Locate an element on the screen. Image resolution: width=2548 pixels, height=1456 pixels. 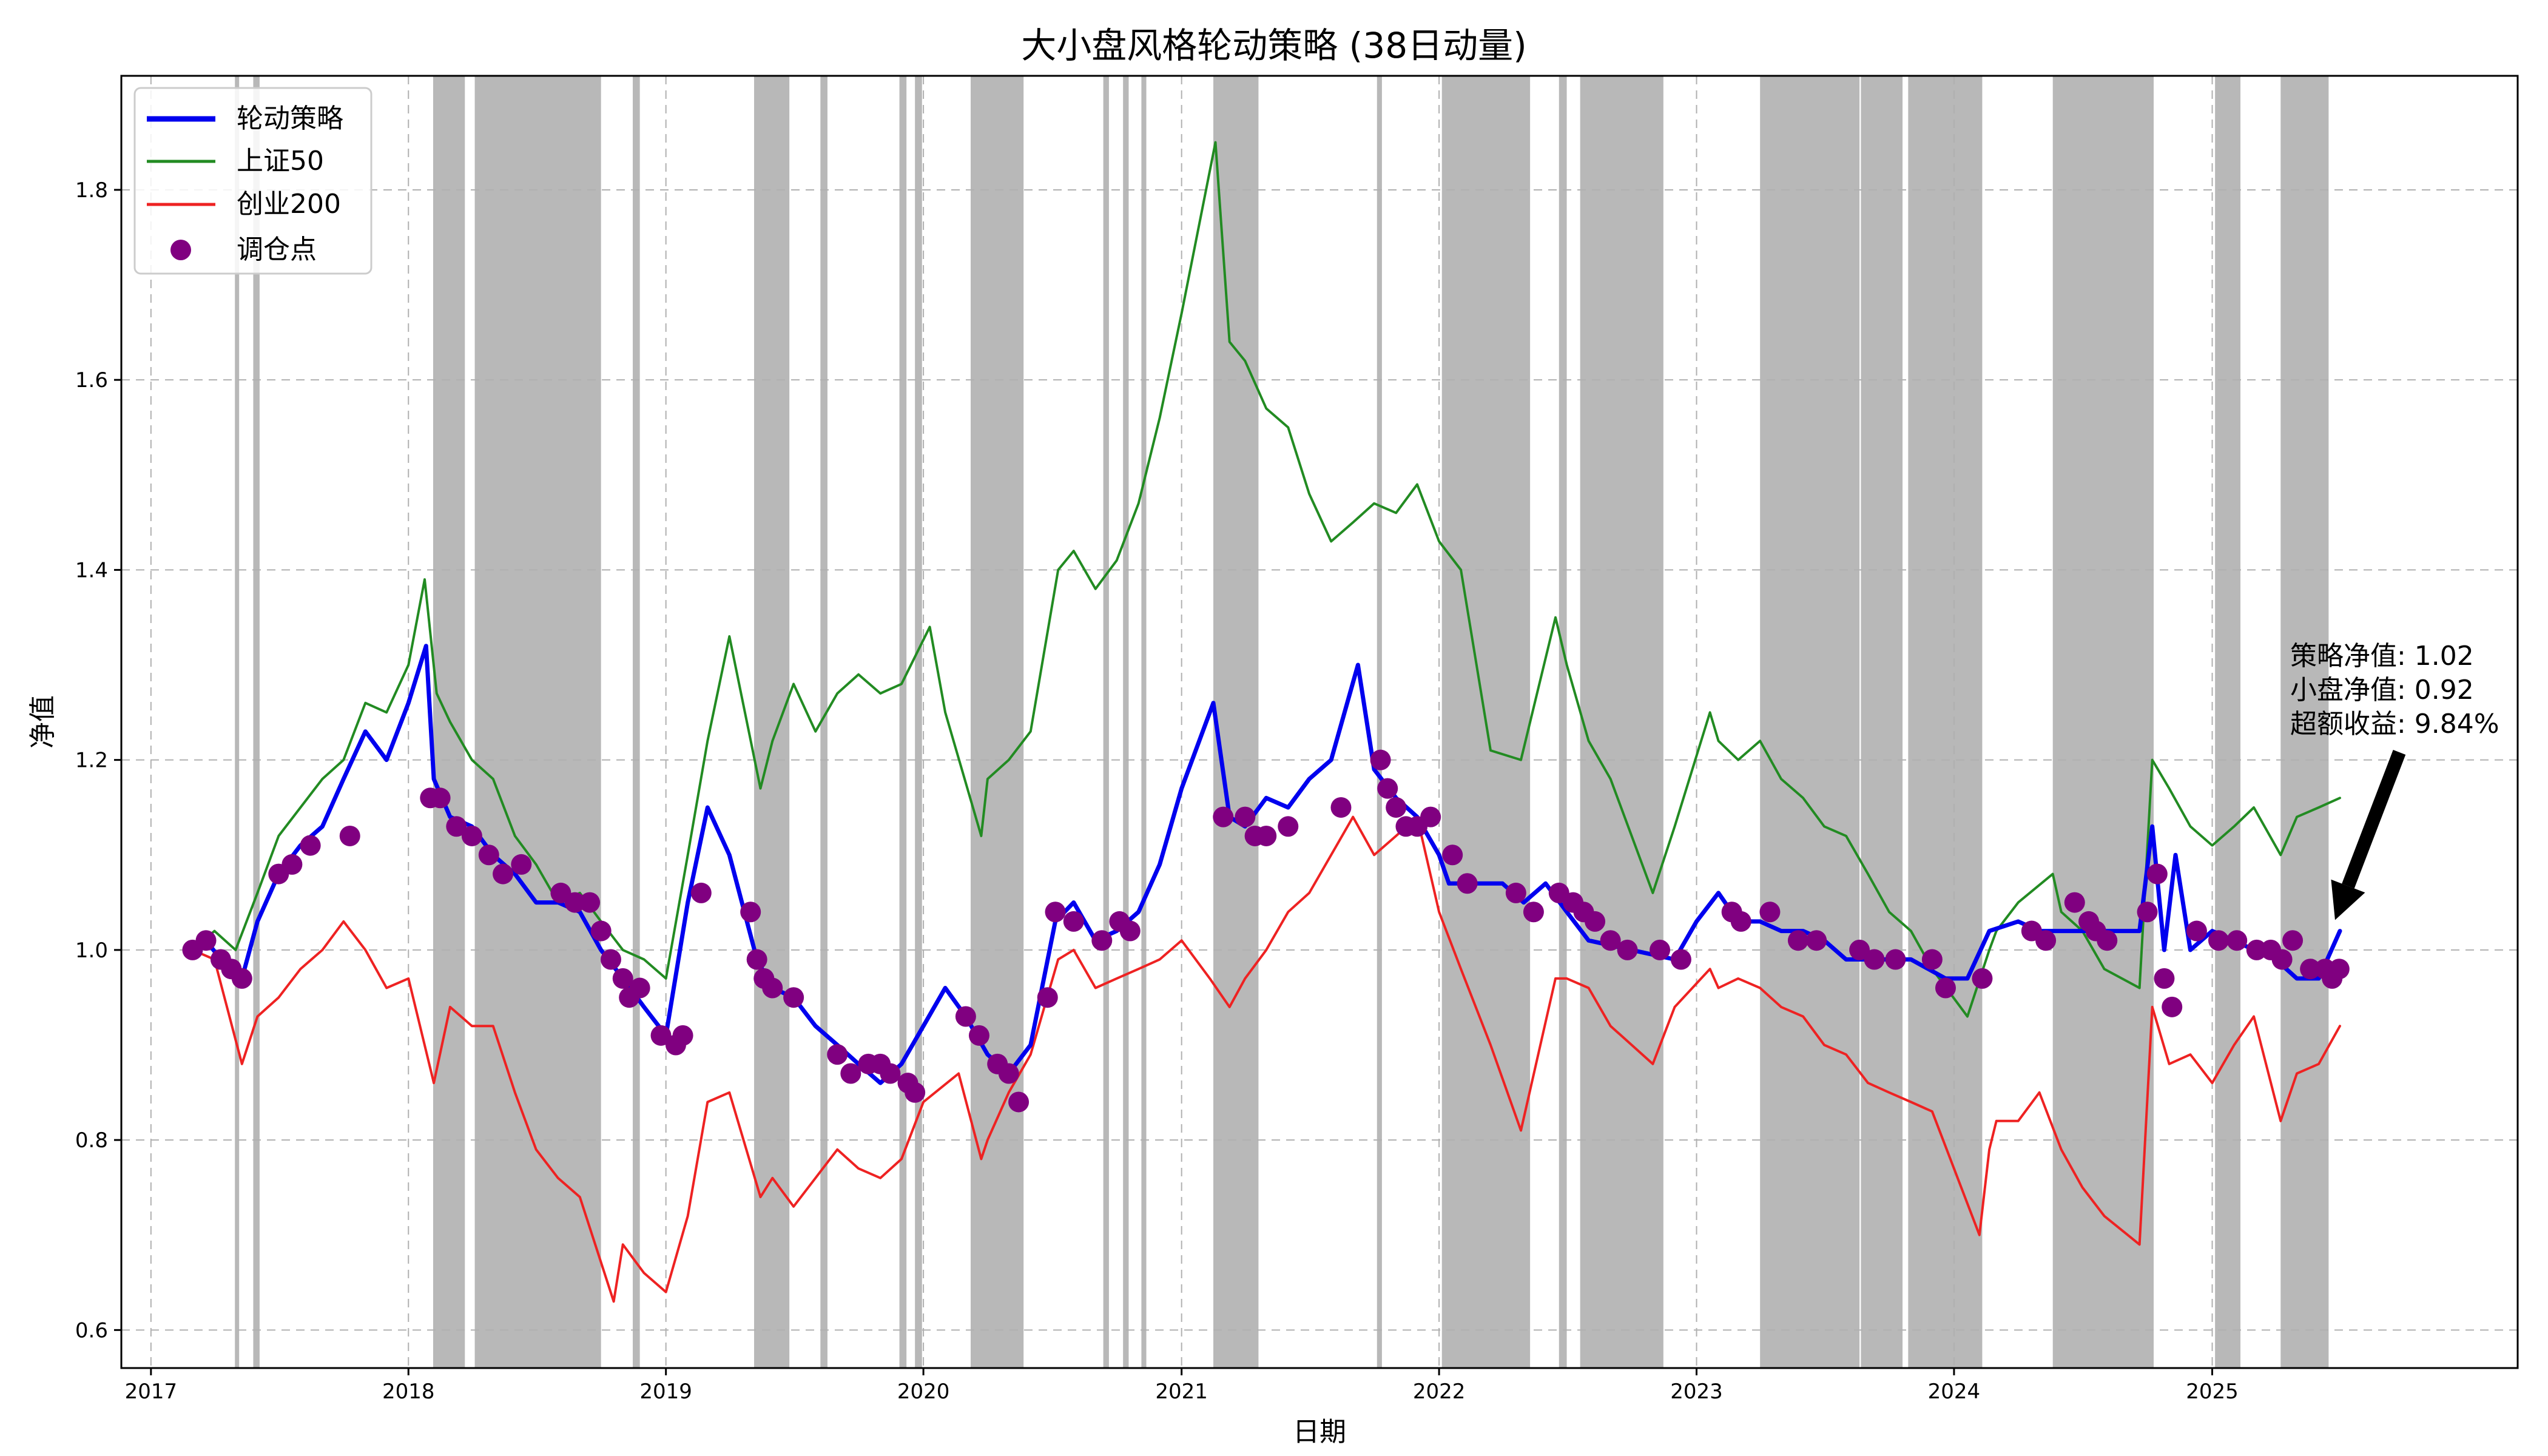
legend-label-rebalance: 调仓点 is located at coordinates (277, 249).